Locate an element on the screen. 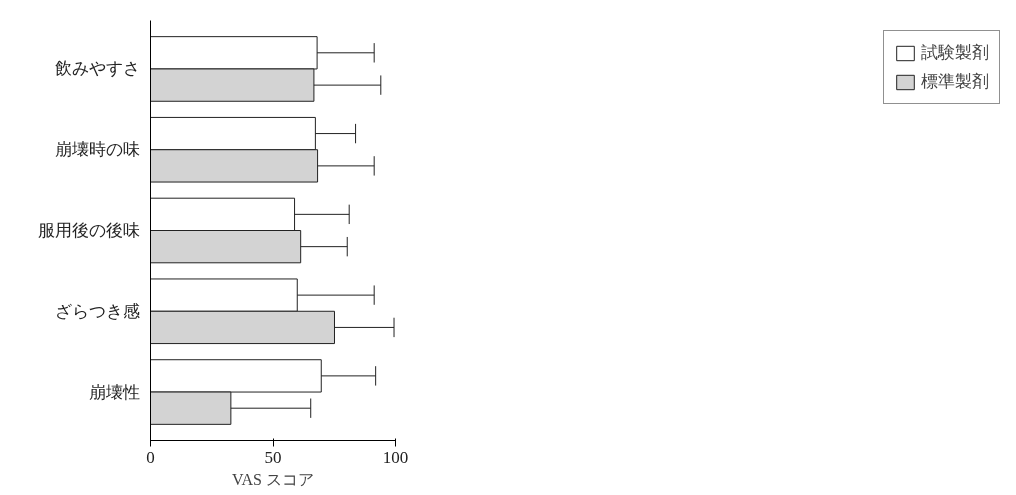 This screenshot has width=1016, height=495. x-axis-title: VAS スコア is located at coordinates (273, 479).